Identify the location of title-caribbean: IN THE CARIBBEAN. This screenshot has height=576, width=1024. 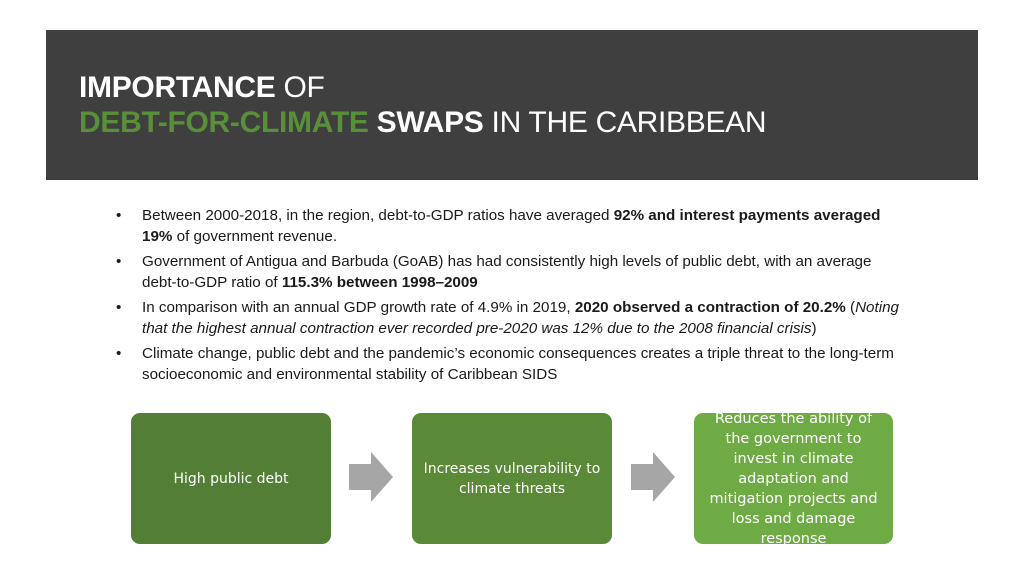
(625, 122).